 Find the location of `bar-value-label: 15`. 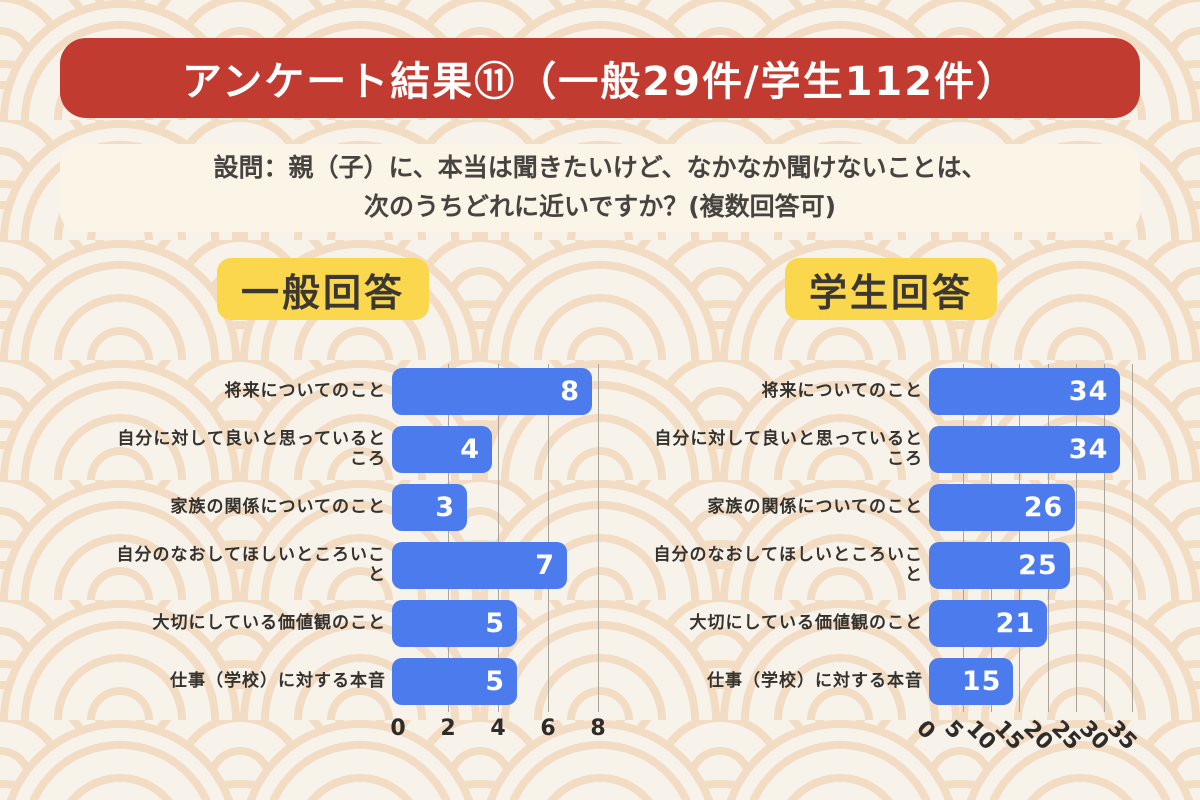

bar-value-label: 15 is located at coordinates (981, 681).